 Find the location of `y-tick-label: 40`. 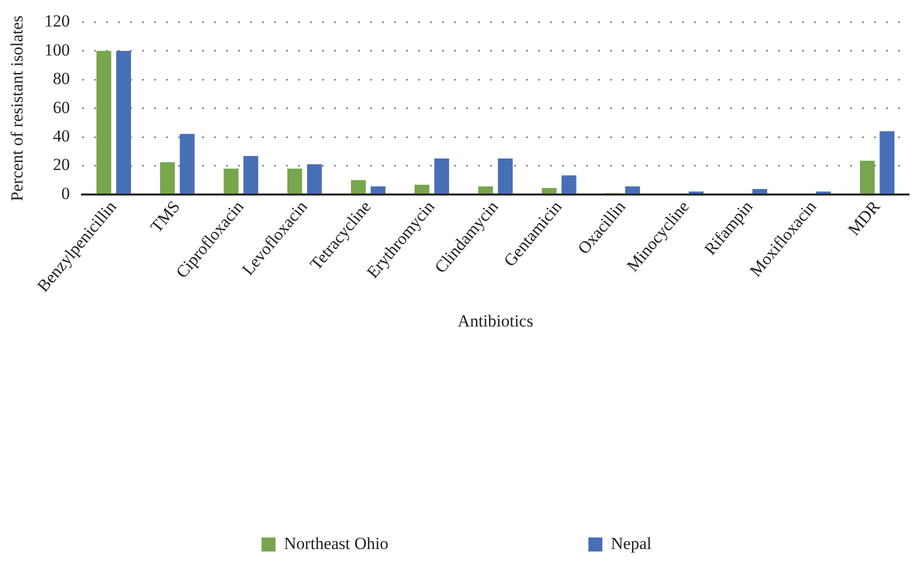

y-tick-label: 40 is located at coordinates (61, 136).